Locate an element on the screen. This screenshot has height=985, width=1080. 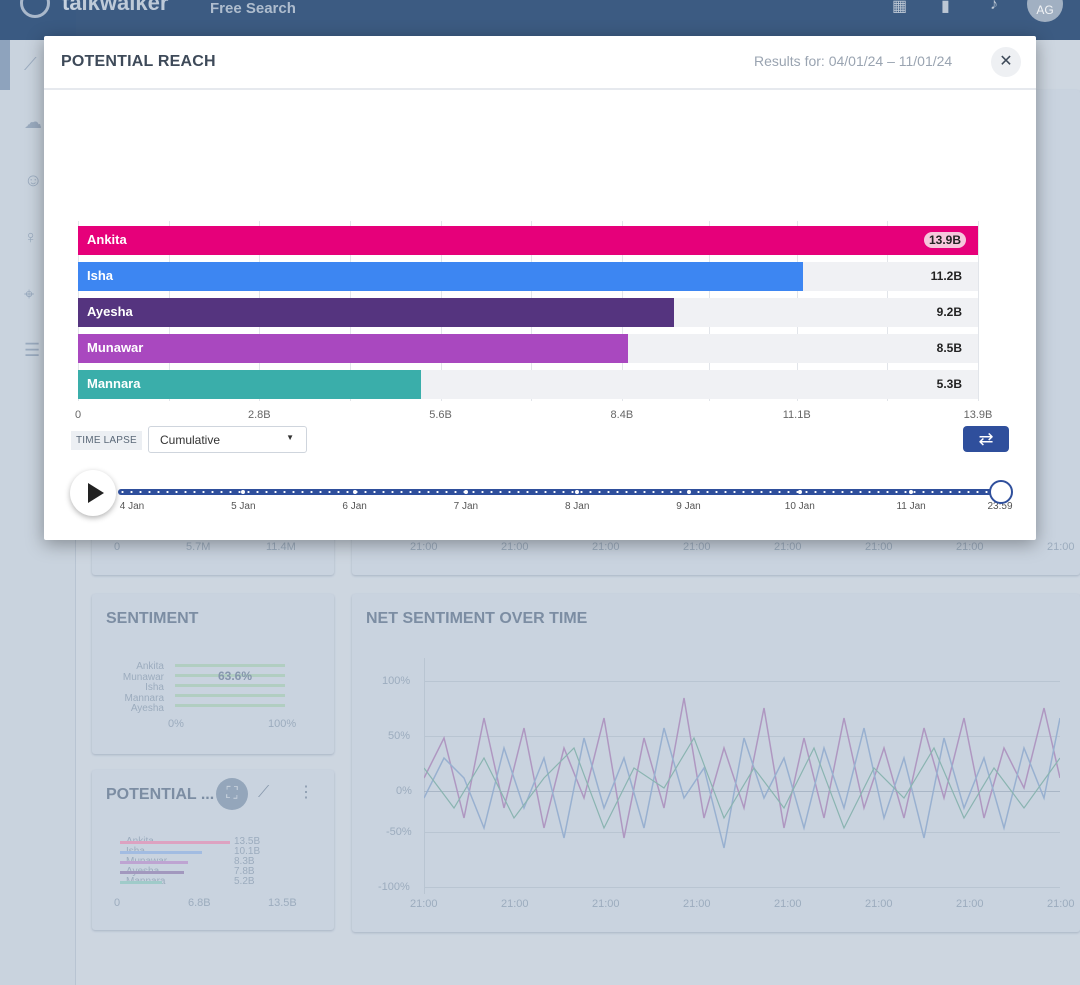
bar-value-label: 8.5B is located at coordinates (949, 348).